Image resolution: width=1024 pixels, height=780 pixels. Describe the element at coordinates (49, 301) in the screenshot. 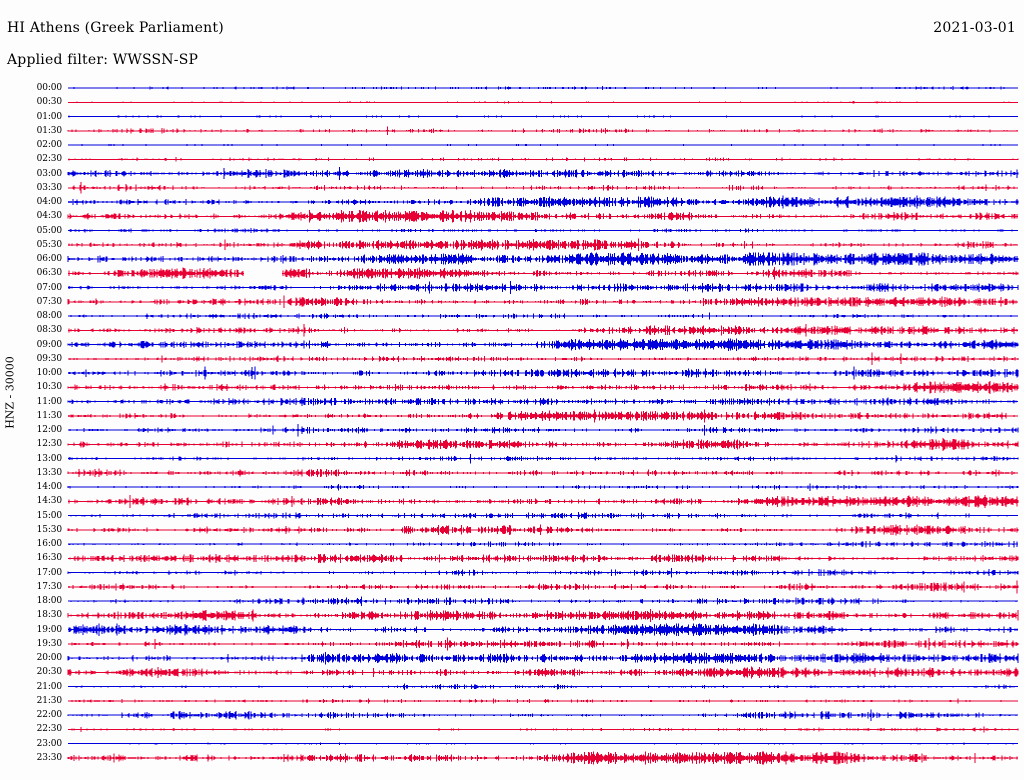

I see `time-row-label: 07:30` at that location.